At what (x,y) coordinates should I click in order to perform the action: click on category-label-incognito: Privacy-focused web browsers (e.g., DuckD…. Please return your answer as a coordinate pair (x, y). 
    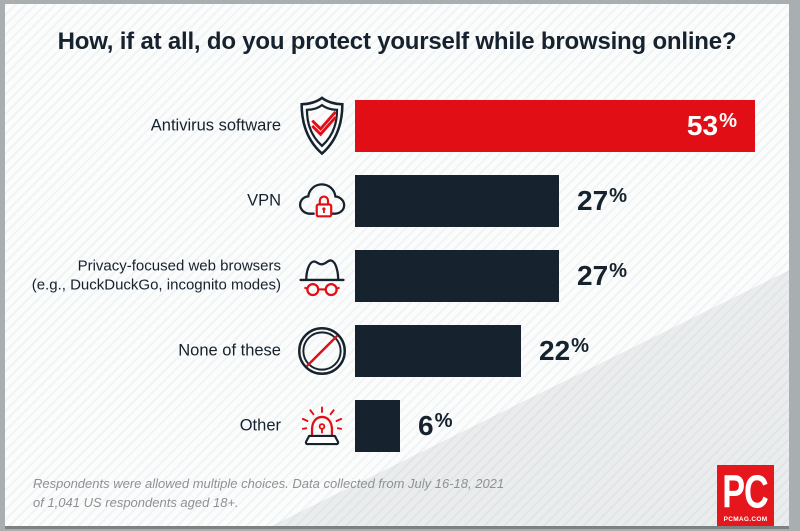
    Looking at the image, I should click on (156, 275).